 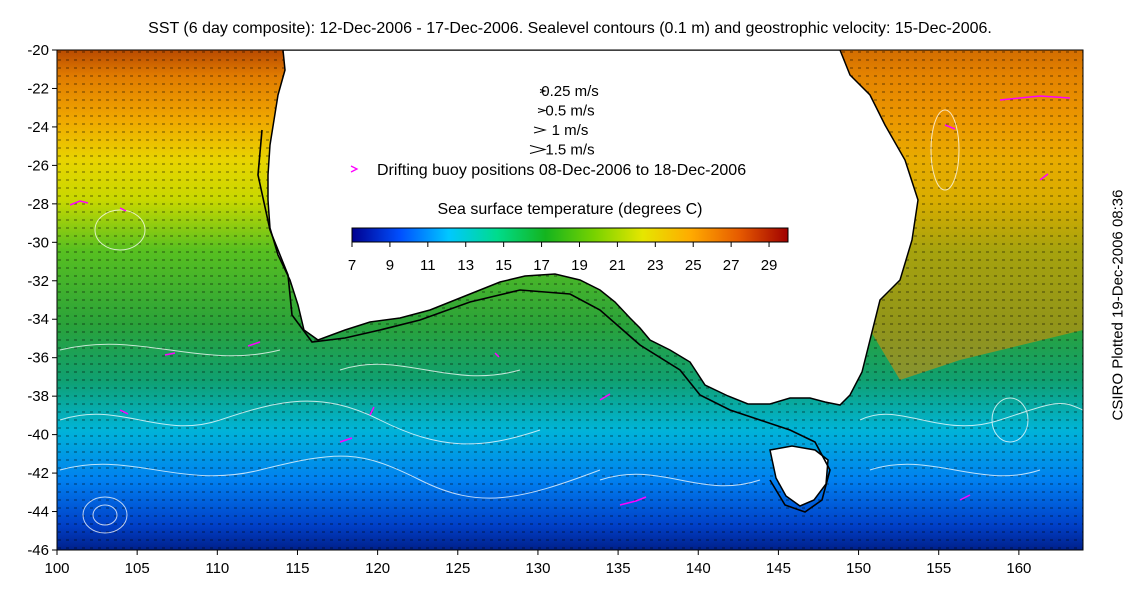 I want to click on colorbar-tick-label: 15, so click(x=503, y=265).